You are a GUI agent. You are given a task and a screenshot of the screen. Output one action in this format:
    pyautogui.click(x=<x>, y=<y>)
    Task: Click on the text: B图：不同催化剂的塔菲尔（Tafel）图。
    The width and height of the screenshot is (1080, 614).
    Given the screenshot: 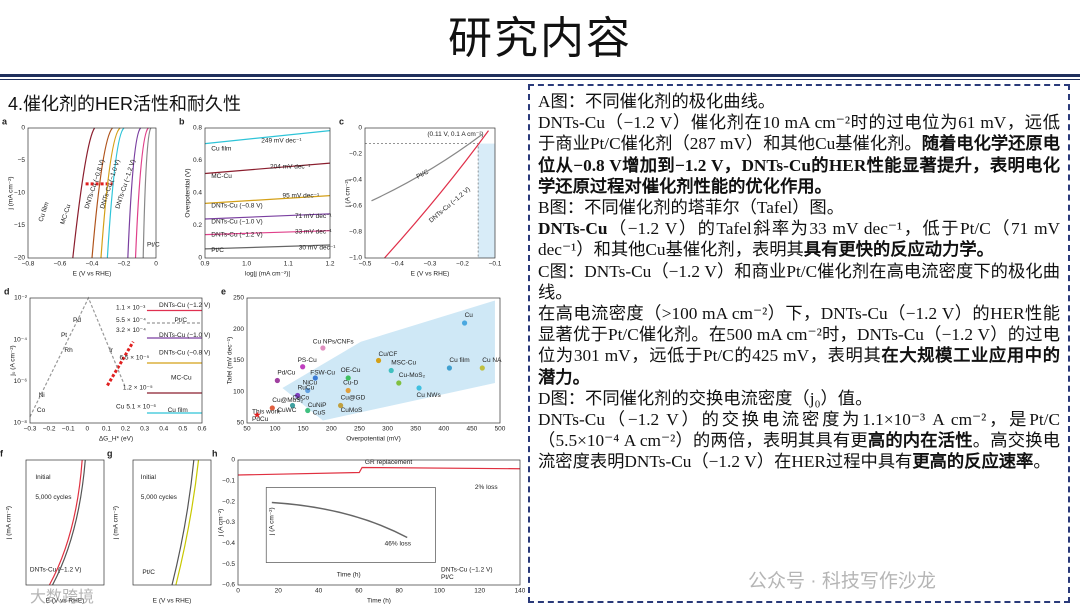 What is the action you would take?
    pyautogui.click(x=691, y=208)
    